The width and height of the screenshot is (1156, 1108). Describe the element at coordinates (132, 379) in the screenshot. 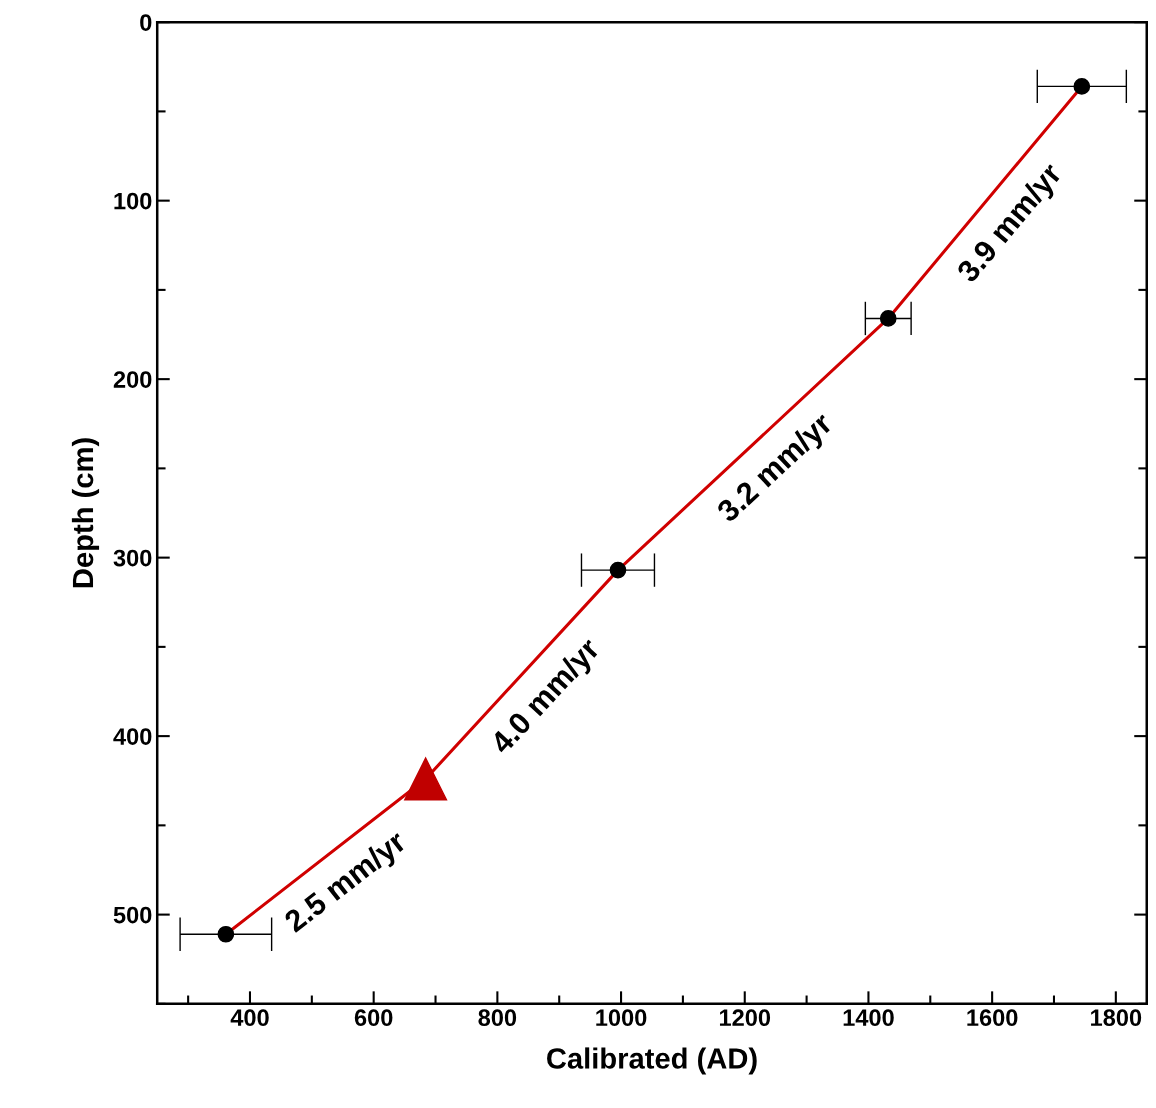

I see `y-tick-label: 200` at that location.